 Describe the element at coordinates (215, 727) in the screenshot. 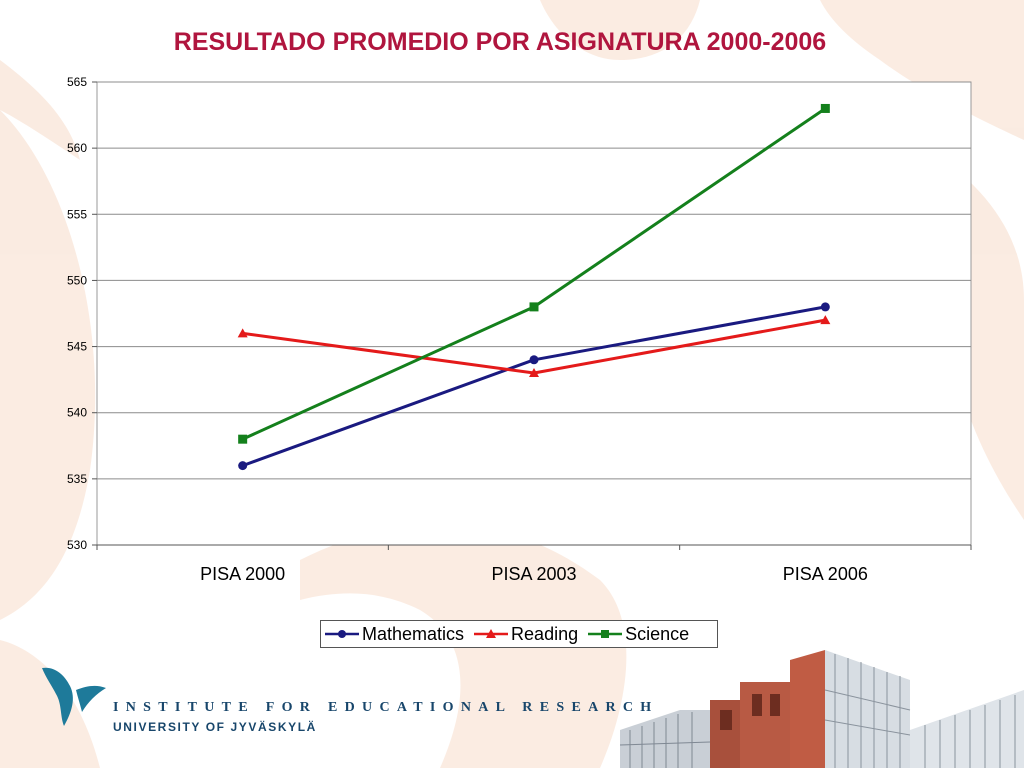

I see `university-name: UNIVERSITY OF JYVÄSKYLÄ` at that location.